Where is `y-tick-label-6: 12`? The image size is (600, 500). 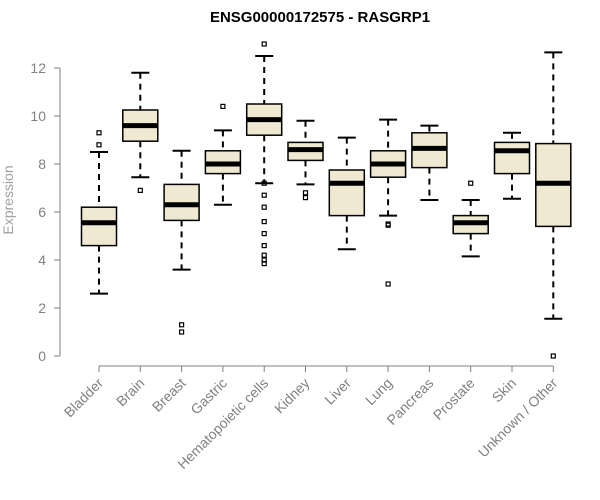 y-tick-label-6: 12 is located at coordinates (38, 68).